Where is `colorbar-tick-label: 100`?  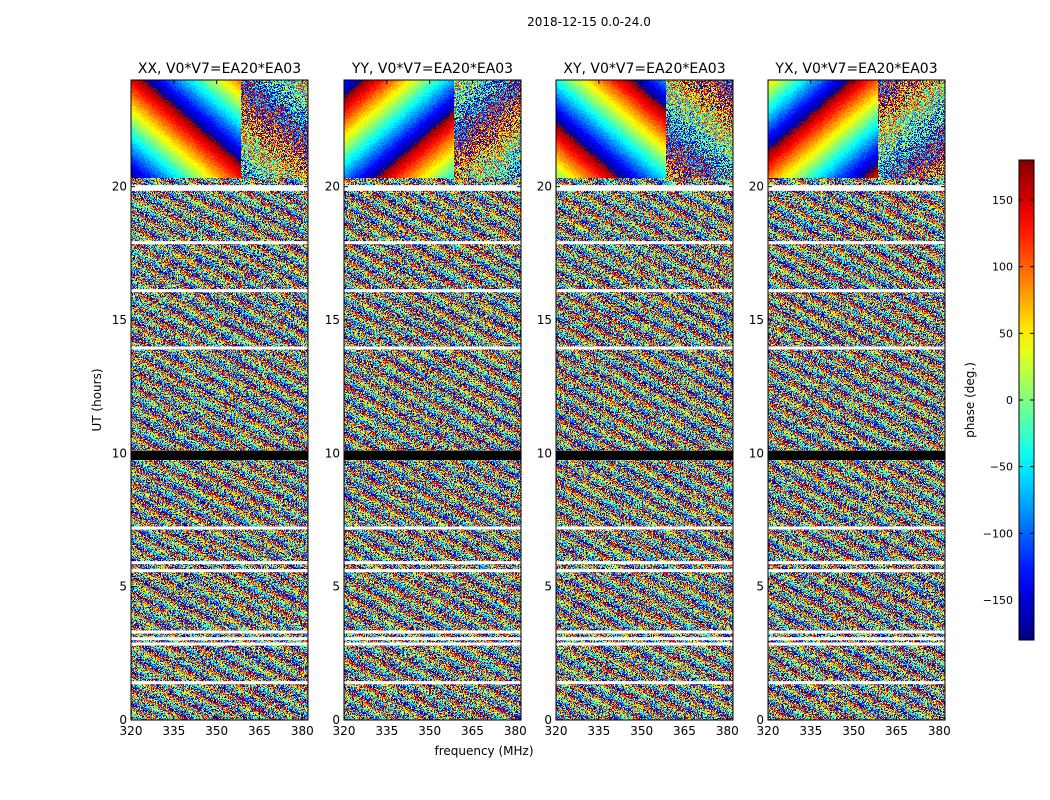
colorbar-tick-label: 100 is located at coordinates (1002, 267).